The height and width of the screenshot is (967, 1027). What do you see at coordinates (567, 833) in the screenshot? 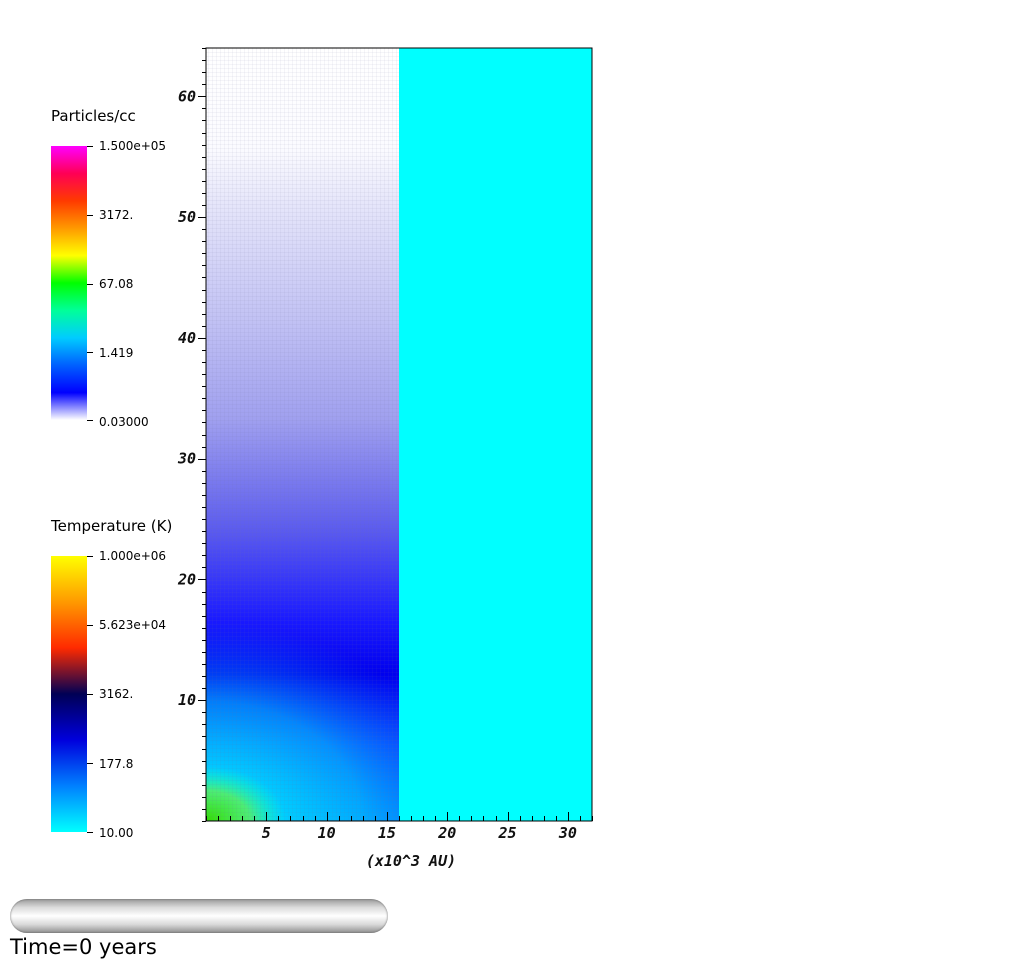
I see `x-tick-label-5: 30` at bounding box center [567, 833].